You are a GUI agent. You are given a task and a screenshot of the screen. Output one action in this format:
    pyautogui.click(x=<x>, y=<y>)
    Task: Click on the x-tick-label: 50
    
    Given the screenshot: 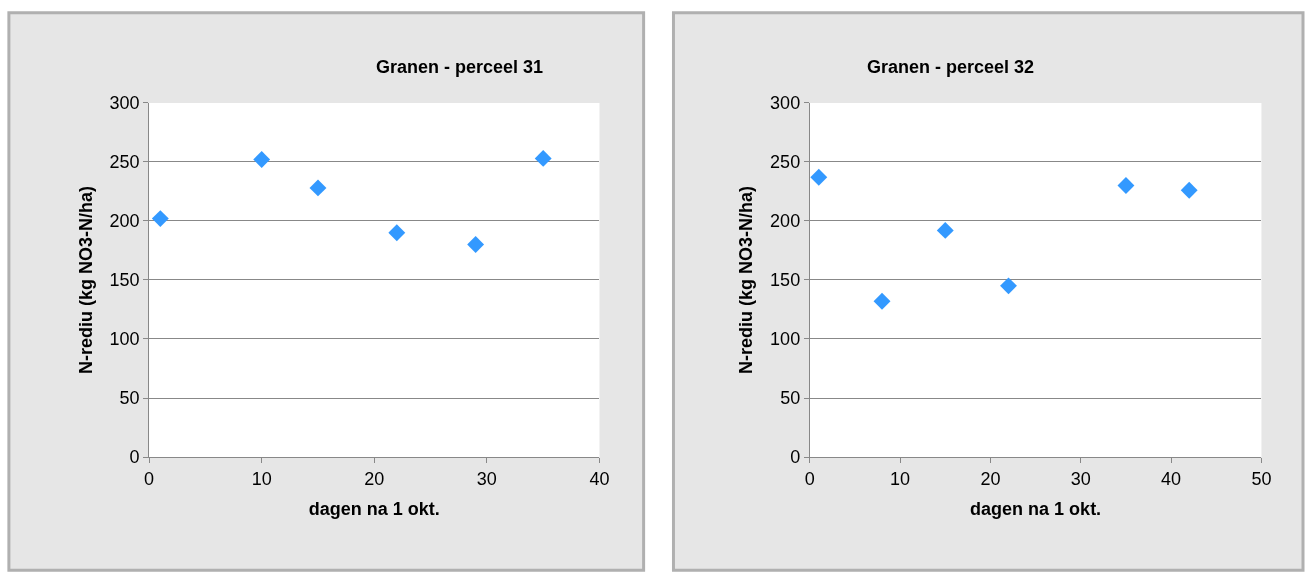 What is the action you would take?
    pyautogui.click(x=1261, y=478)
    